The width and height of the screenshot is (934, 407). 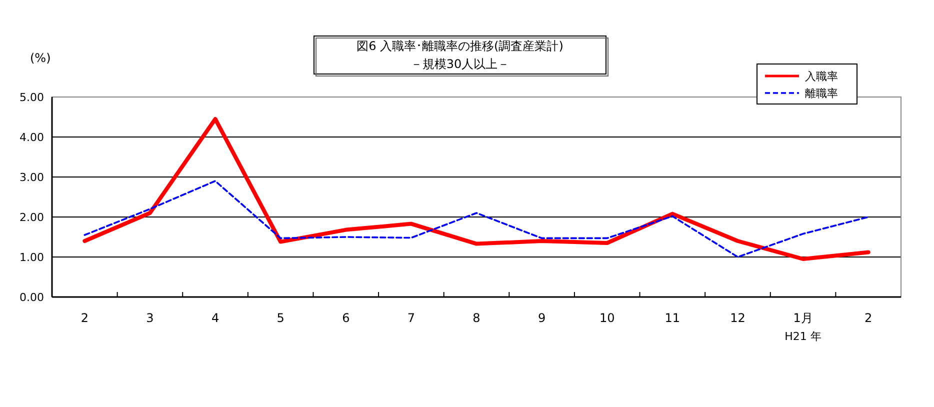 I want to click on chart-title: 図6 入職率･離職率の推移(調査産業計), so click(x=460, y=46).